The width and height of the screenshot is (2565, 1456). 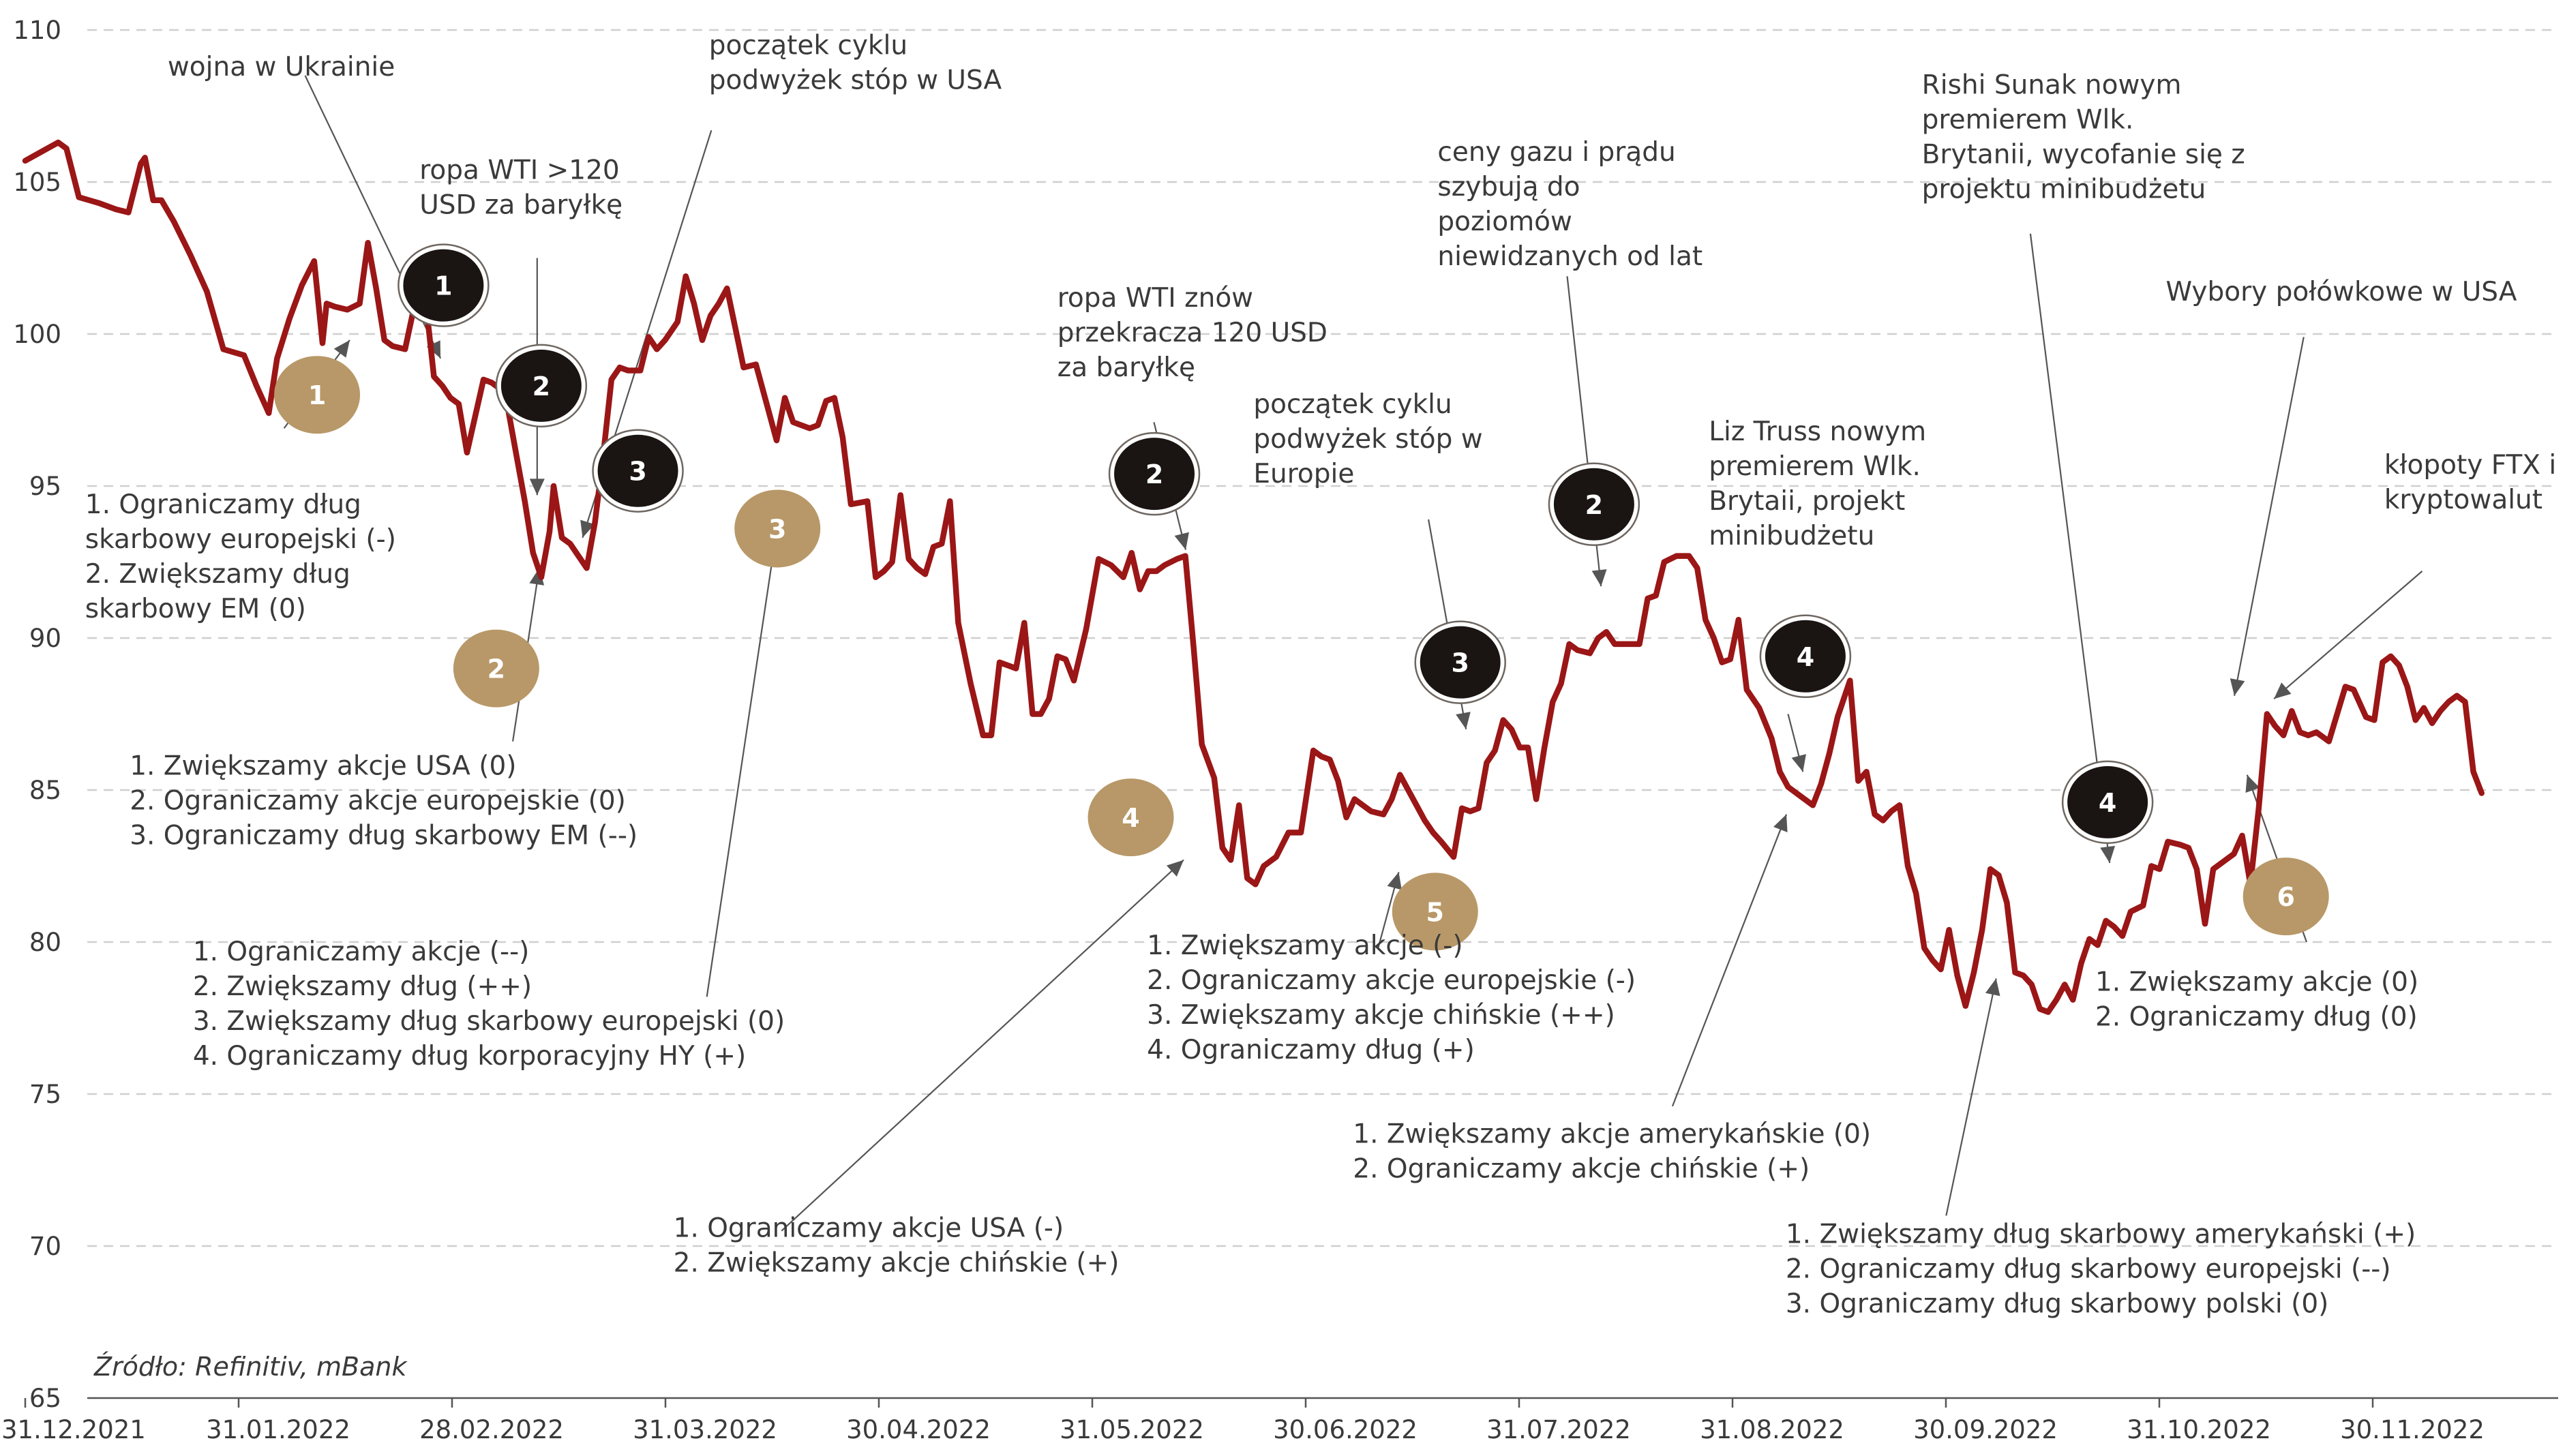 I want to click on x-tick-label: 31.12.2021, so click(x=73, y=1429).